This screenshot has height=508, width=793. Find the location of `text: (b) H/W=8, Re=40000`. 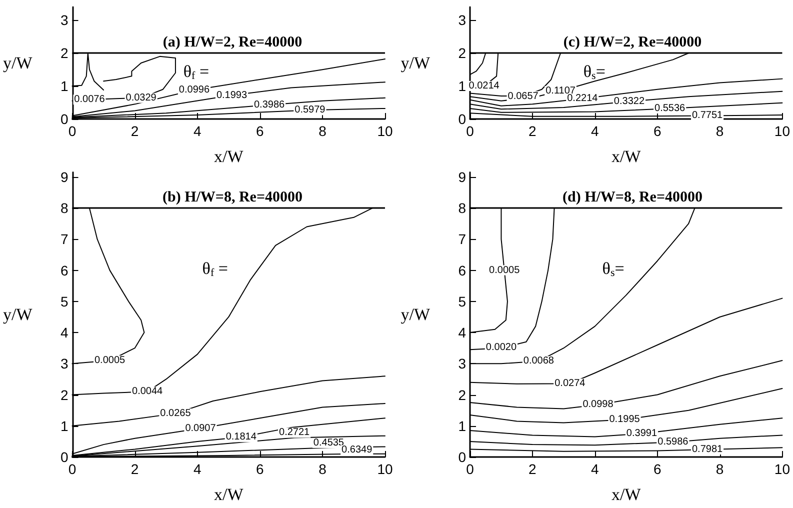

text: (b) H/W=8, Re=40000 is located at coordinates (232, 198).